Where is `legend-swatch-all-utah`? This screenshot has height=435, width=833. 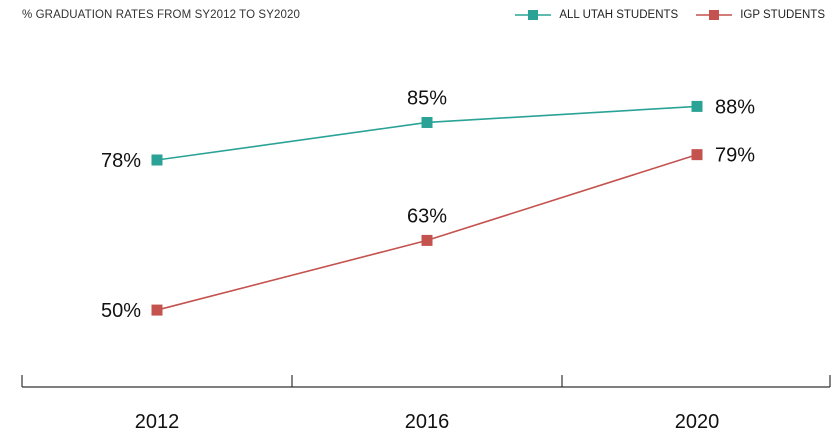 legend-swatch-all-utah is located at coordinates (533, 15).